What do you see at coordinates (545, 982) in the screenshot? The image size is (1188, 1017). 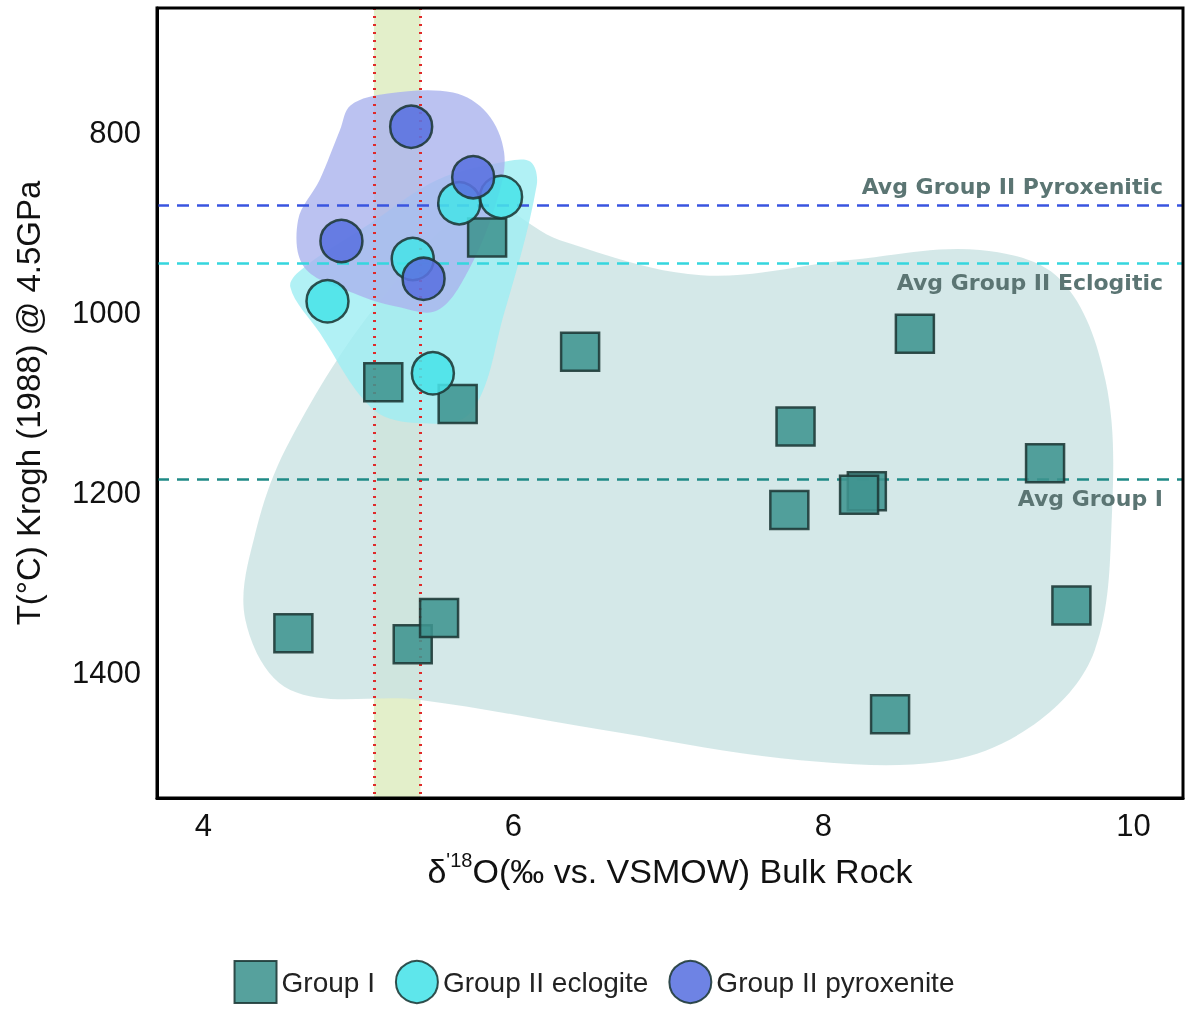 I see `legend-label: Group II eclogite` at bounding box center [545, 982].